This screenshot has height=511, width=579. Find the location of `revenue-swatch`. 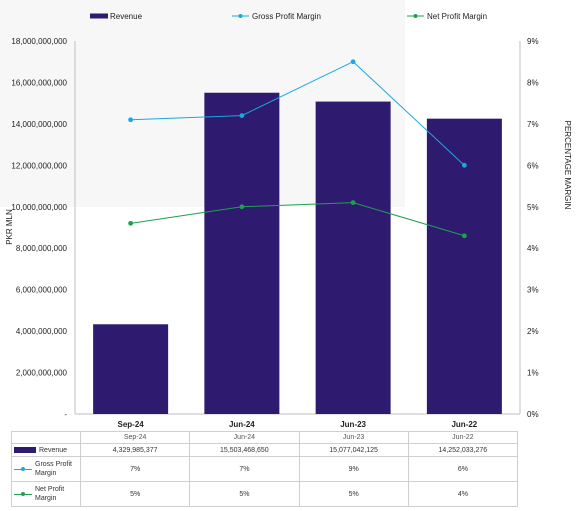

revenue-swatch is located at coordinates (25, 450).